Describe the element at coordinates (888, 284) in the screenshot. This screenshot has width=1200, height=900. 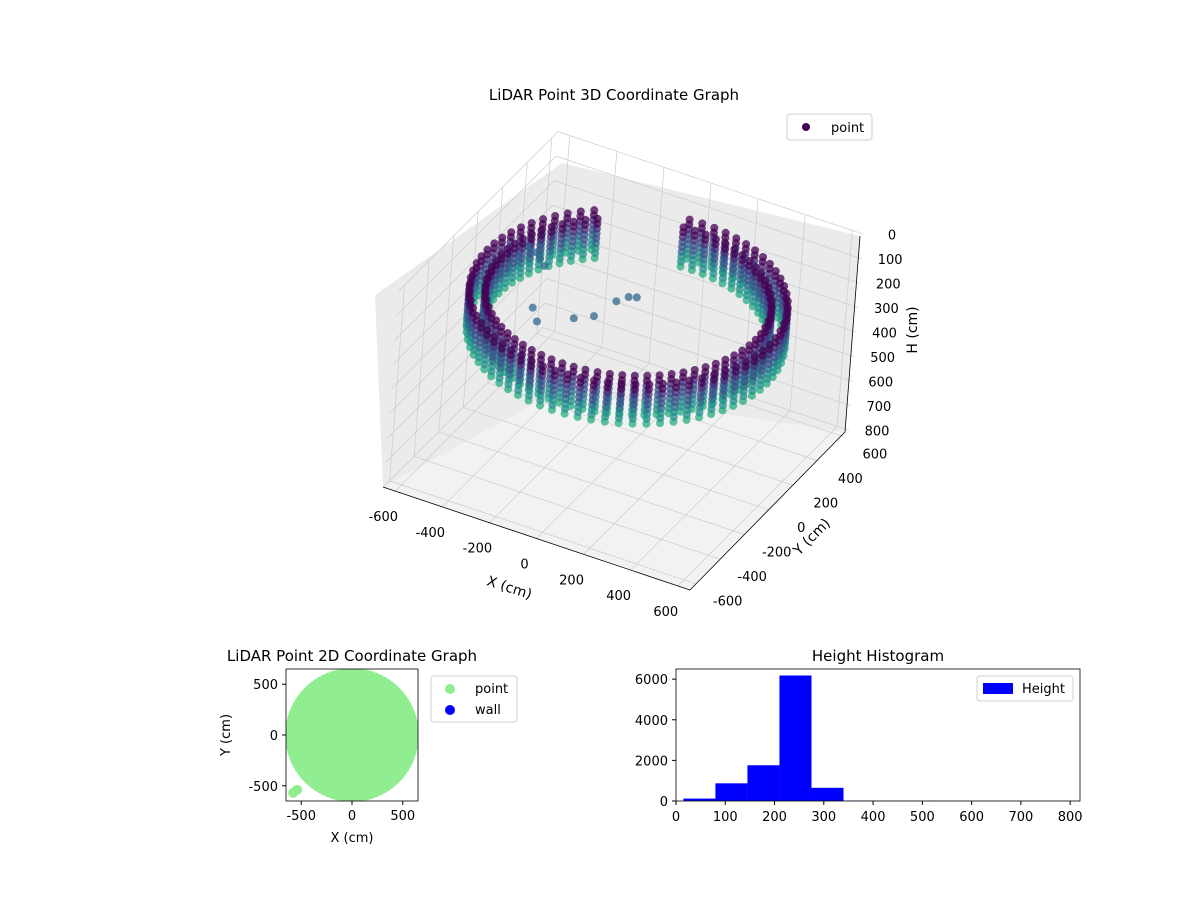
I see `z-tick-label-3d: 200` at that location.